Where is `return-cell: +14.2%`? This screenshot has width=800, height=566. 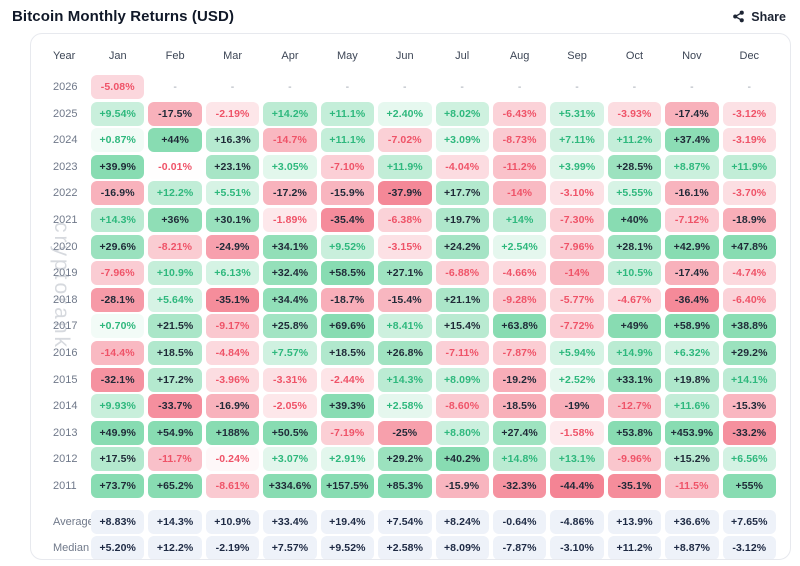
return-cell: +14.2% is located at coordinates (290, 113).